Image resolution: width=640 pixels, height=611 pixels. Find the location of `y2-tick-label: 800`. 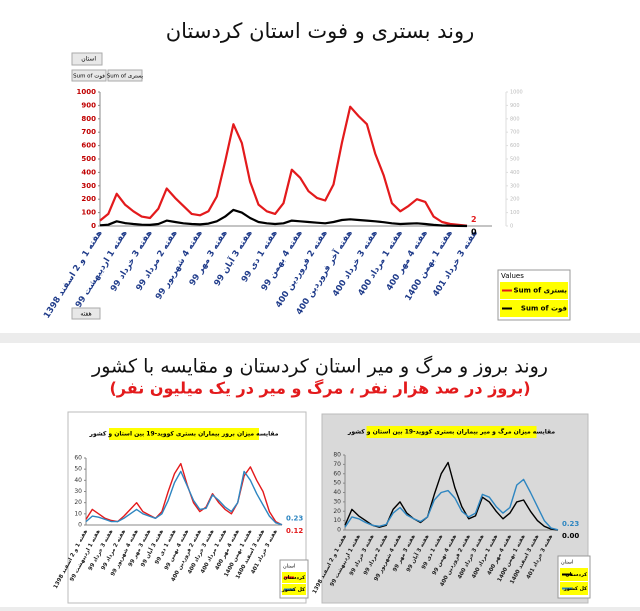

y2-tick-label: 800 is located at coordinates (515, 119).